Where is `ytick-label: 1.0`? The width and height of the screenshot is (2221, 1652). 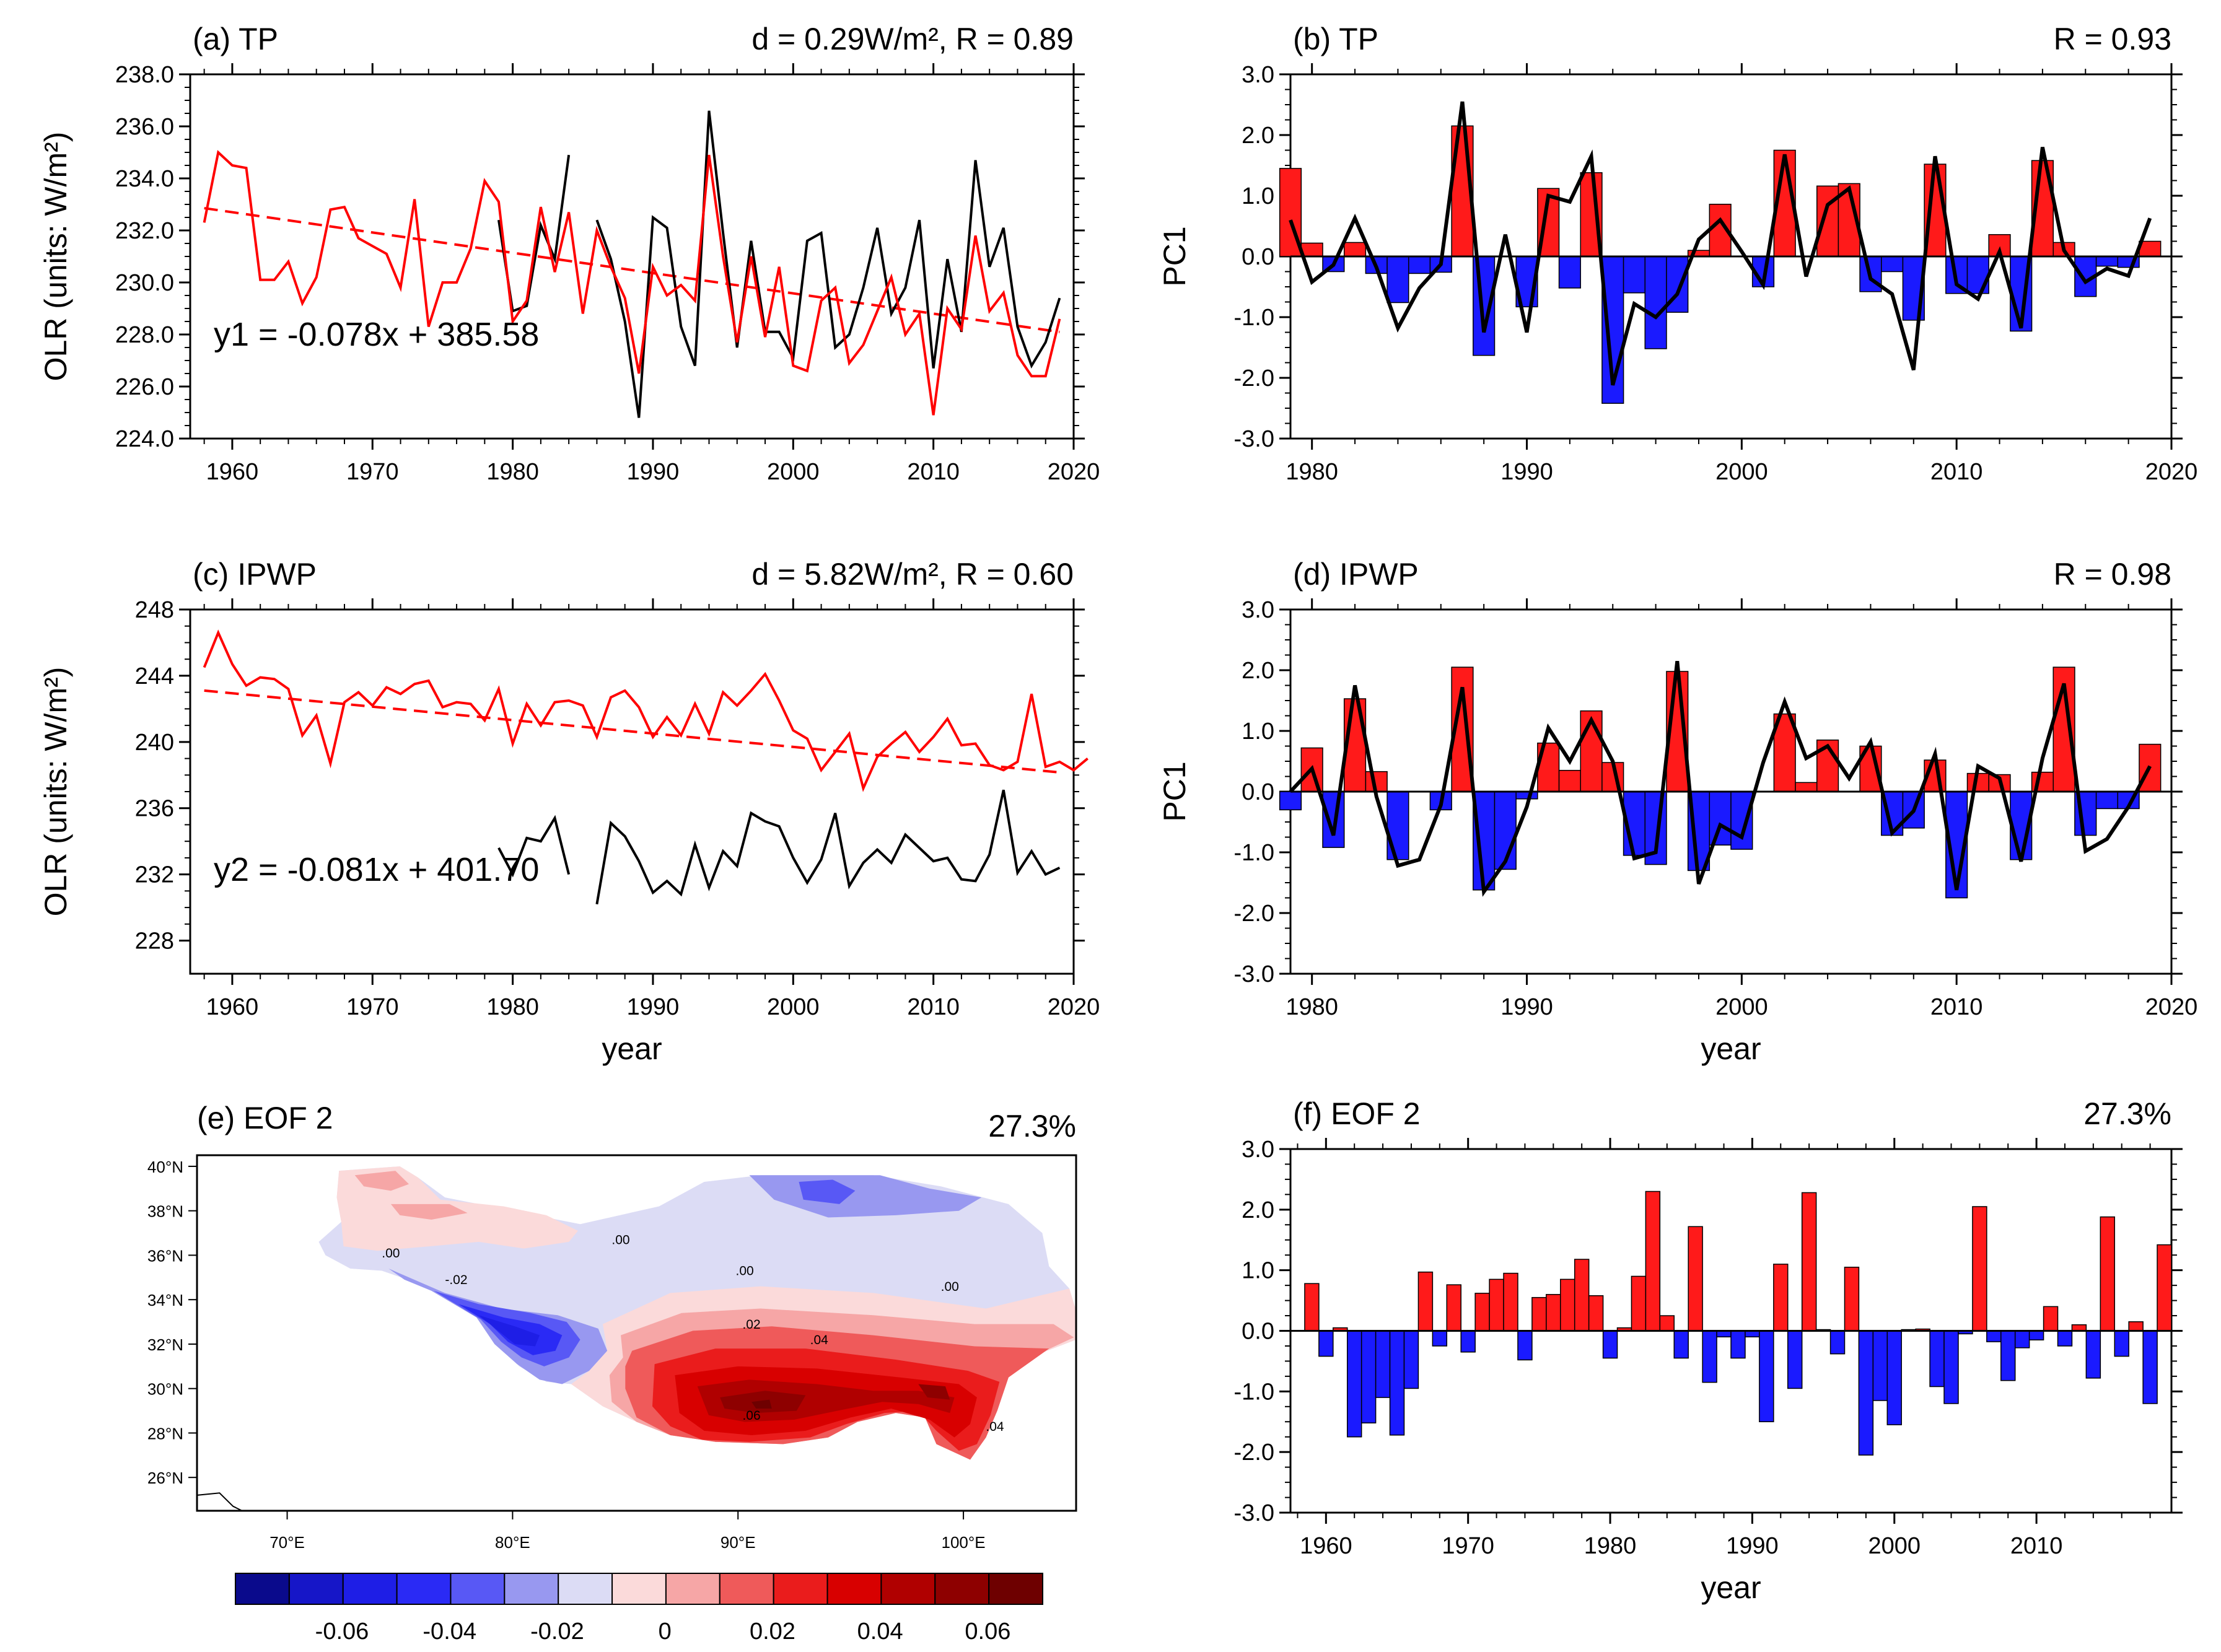
ytick-label: 1.0 is located at coordinates (1258, 732).